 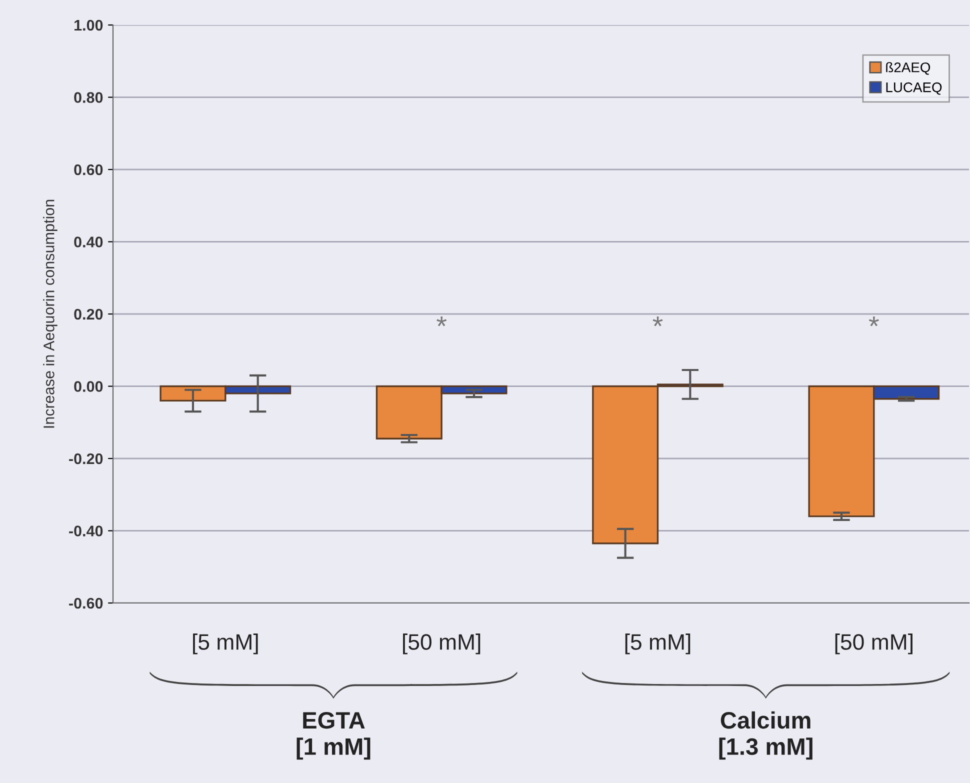 What do you see at coordinates (88, 170) in the screenshot?
I see `y-tick-label: 0.60` at bounding box center [88, 170].